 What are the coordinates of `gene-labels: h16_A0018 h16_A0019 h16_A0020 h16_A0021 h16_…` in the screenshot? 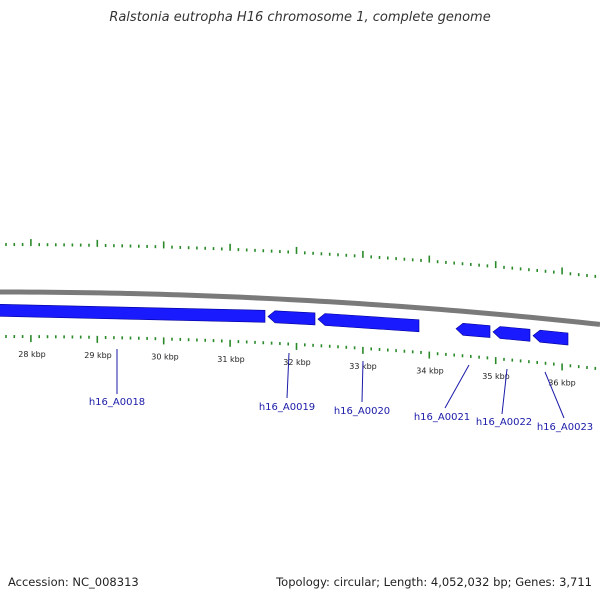 It's located at (341, 391).